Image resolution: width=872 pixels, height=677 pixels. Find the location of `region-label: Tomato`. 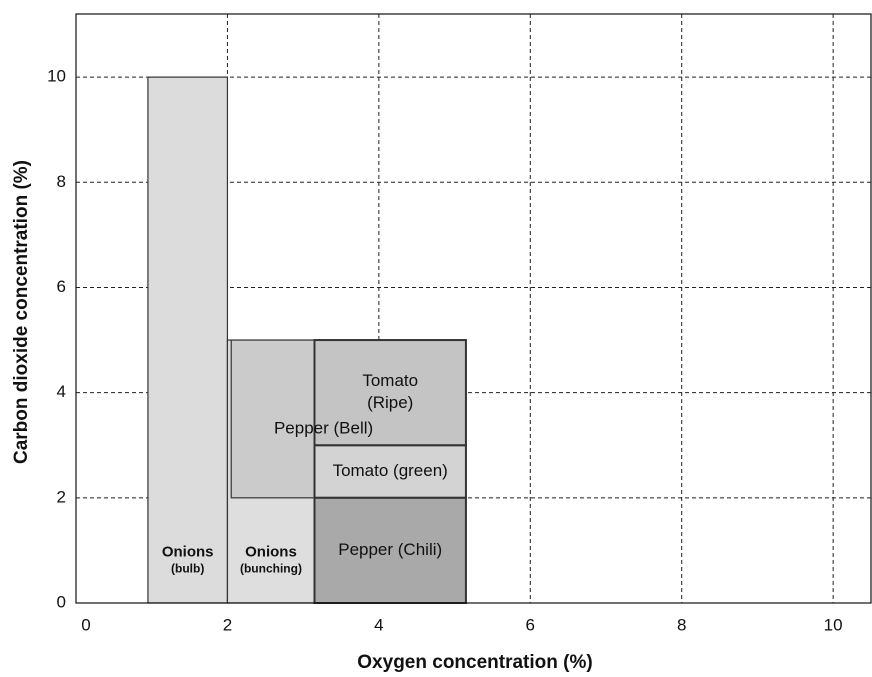

region-label: Tomato is located at coordinates (390, 380).